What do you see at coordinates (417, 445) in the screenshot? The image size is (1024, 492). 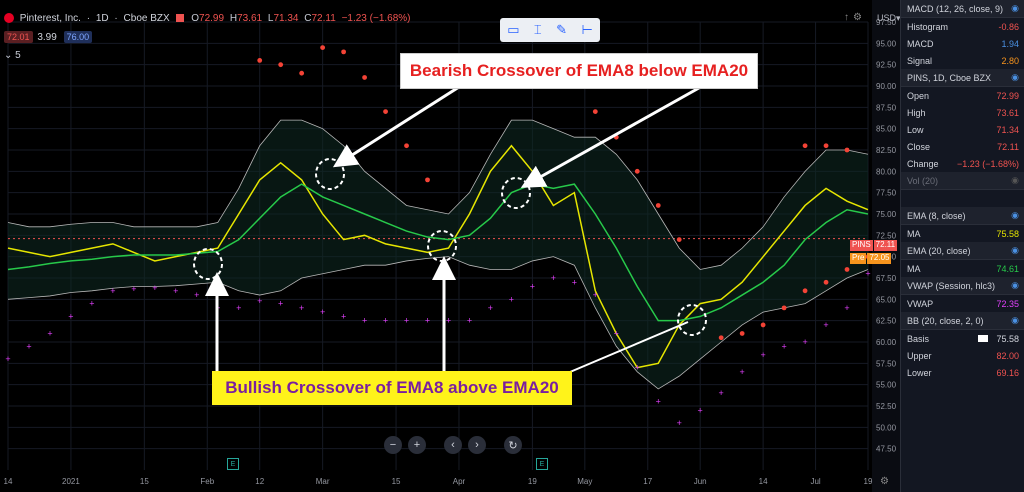 I see `zoom-in-button: +` at bounding box center [417, 445].